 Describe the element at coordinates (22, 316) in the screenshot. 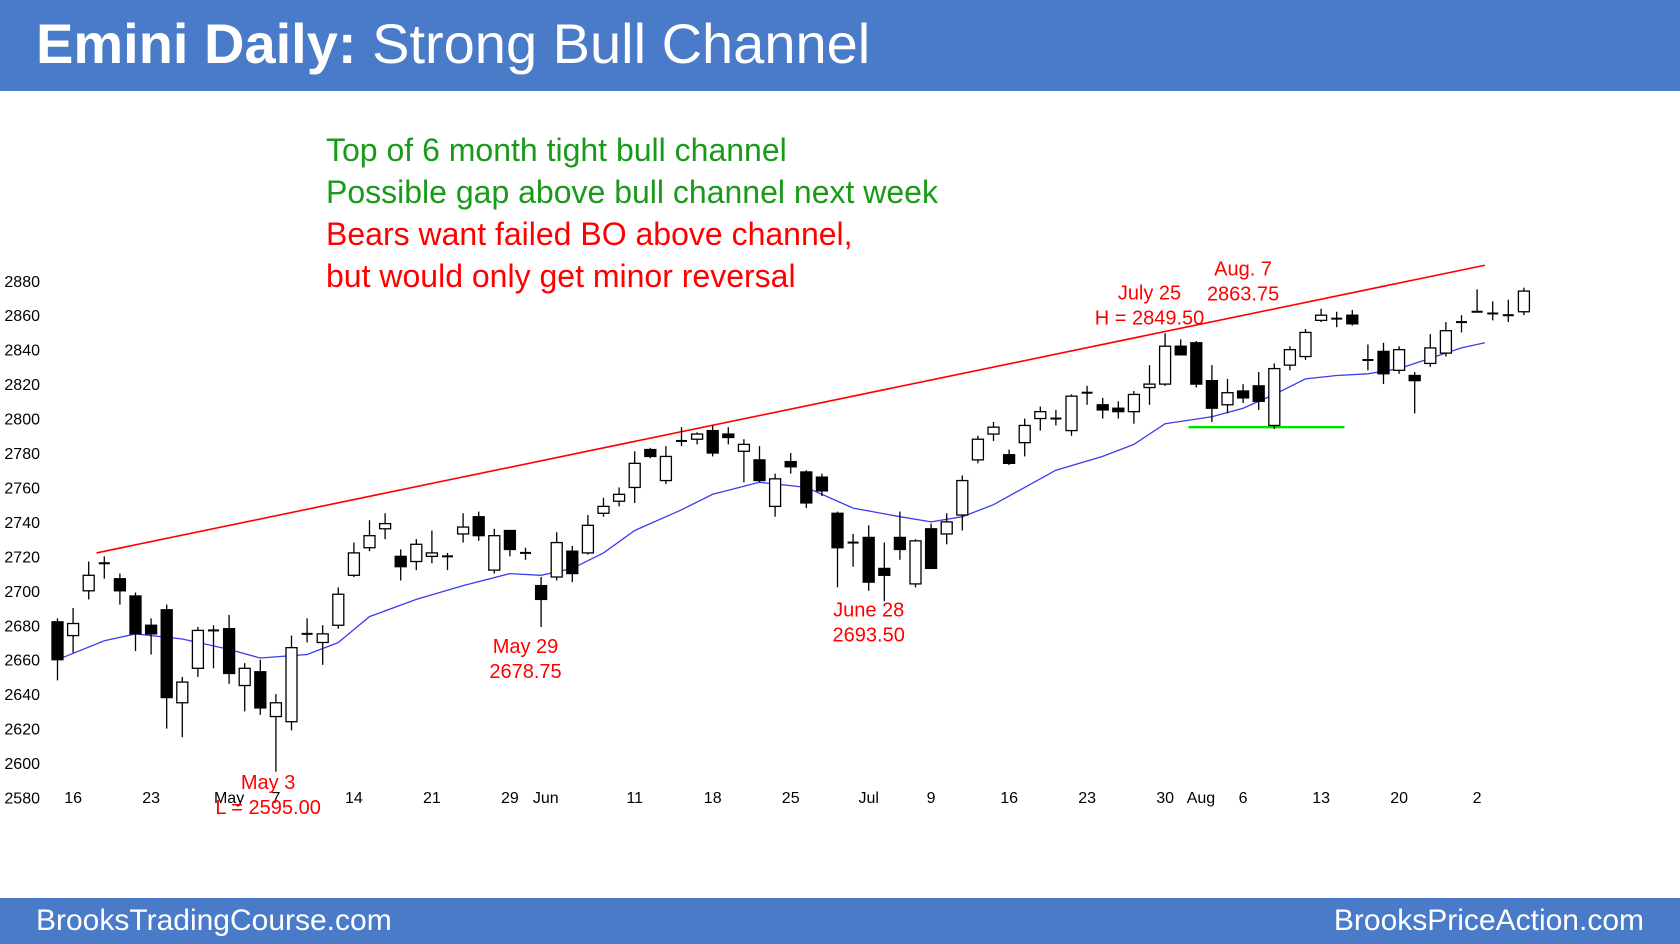

I see `y-tick-label: 2860` at that location.